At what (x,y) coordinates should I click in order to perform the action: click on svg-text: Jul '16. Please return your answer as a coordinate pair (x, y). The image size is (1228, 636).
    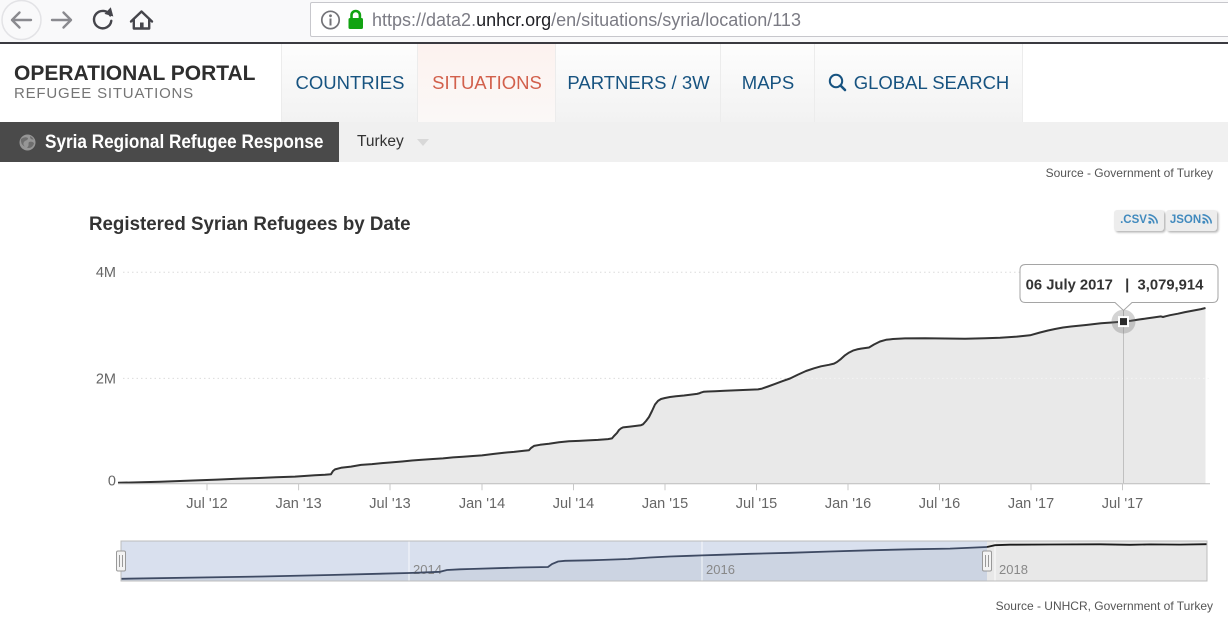
    Looking at the image, I should click on (939, 504).